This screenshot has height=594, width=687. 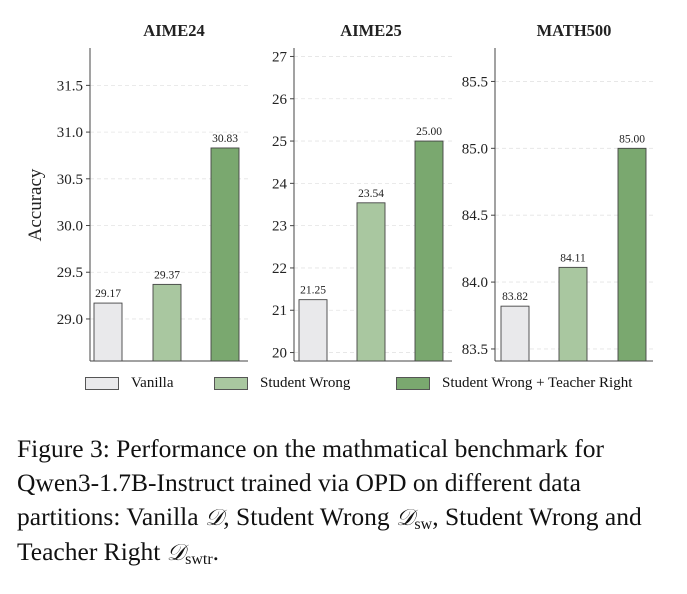 What do you see at coordinates (199, 559) in the screenshot?
I see `caption-subscript-swtr: swtr` at bounding box center [199, 559].